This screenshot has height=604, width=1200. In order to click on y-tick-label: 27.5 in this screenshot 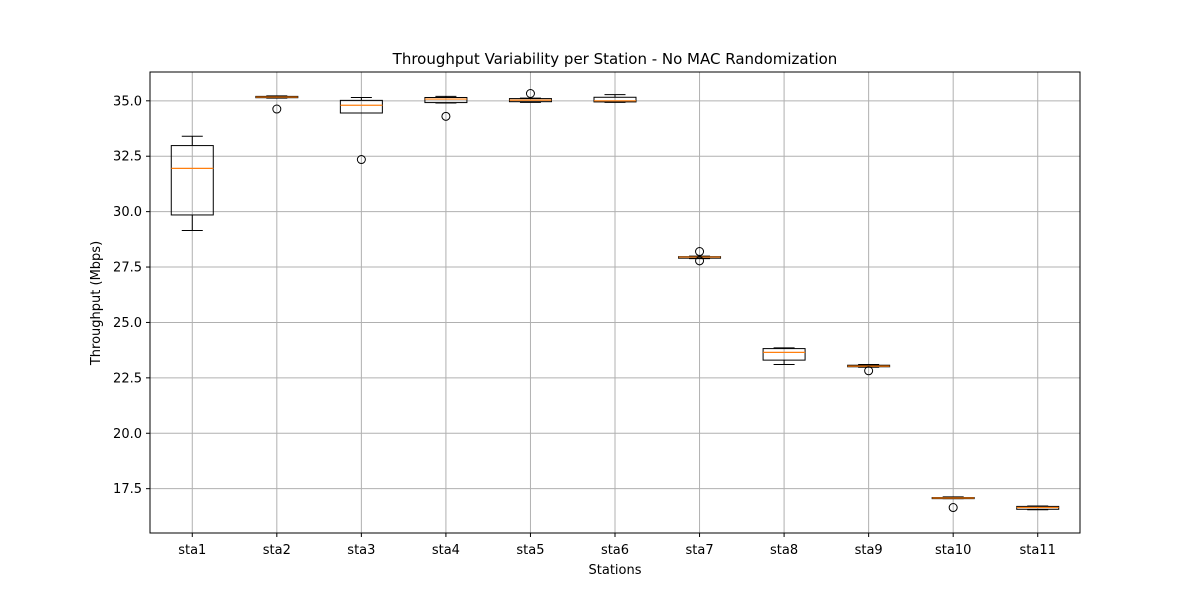, I will do `click(127, 268)`.